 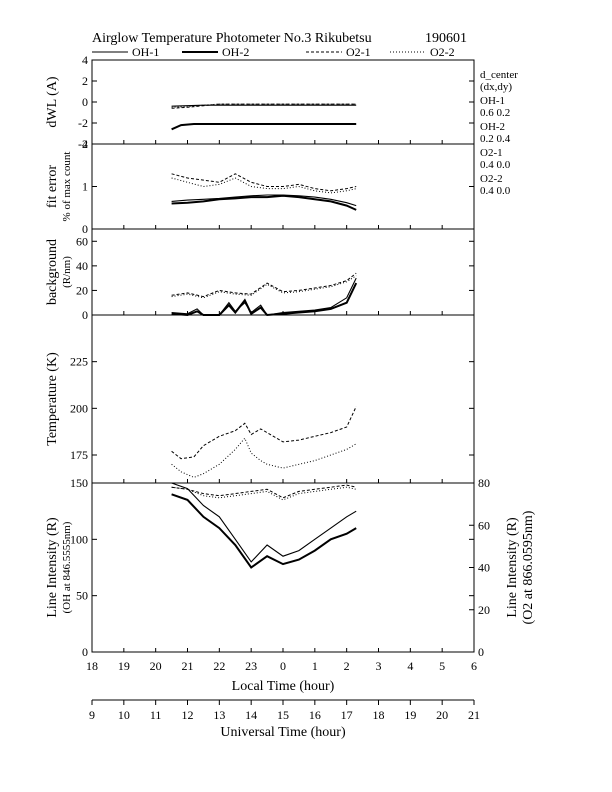 What do you see at coordinates (442, 715) in the screenshot?
I see `ut-tick-label: 20` at bounding box center [442, 715].